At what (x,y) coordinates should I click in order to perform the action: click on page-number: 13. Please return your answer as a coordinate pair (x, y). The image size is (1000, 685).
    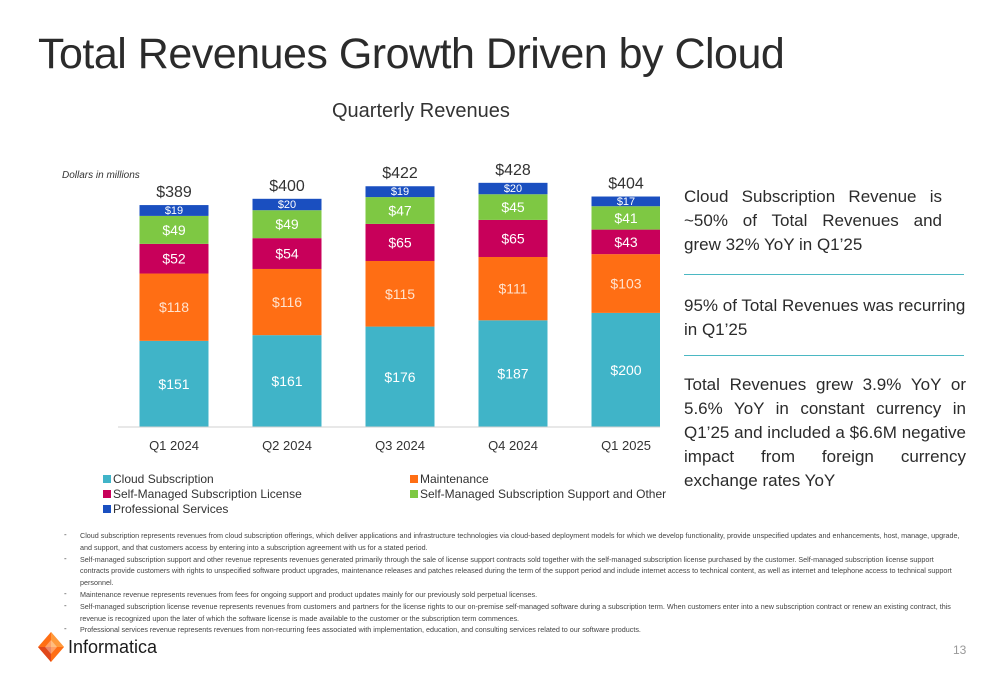
    Looking at the image, I should click on (960, 650).